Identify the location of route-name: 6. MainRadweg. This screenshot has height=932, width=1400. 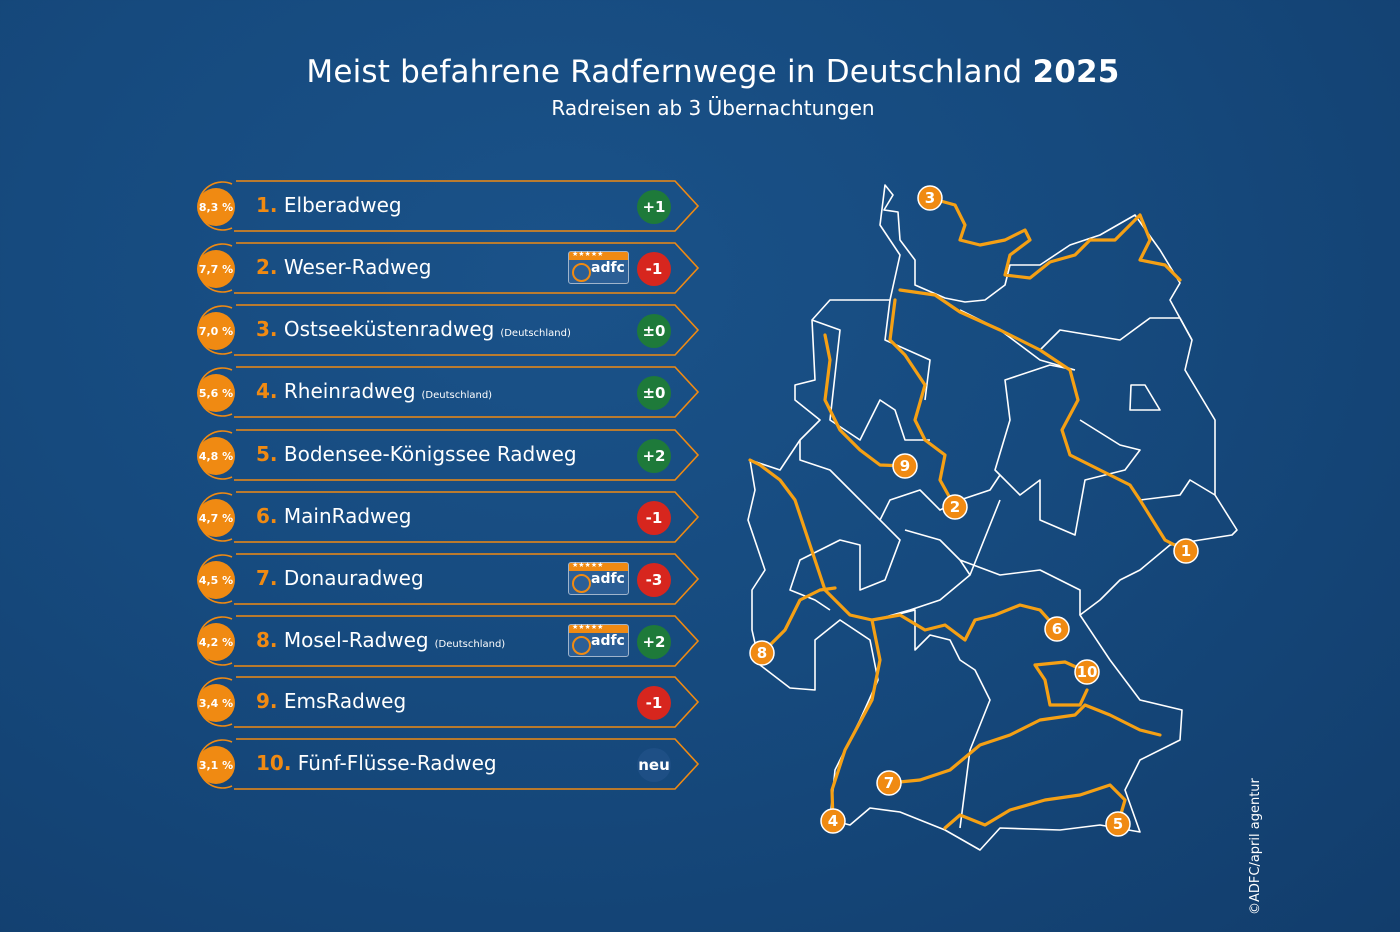
(336, 516).